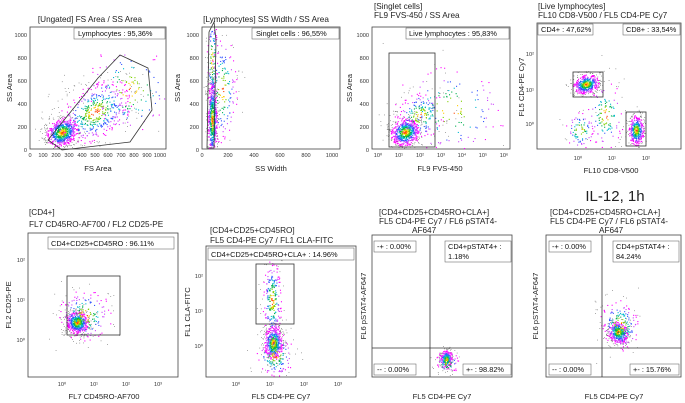 Image resolution: width=685 pixels, height=403 pixels. What do you see at coordinates (367, 151) in the screenshot?
I see `y-tick: 0` at bounding box center [367, 151].